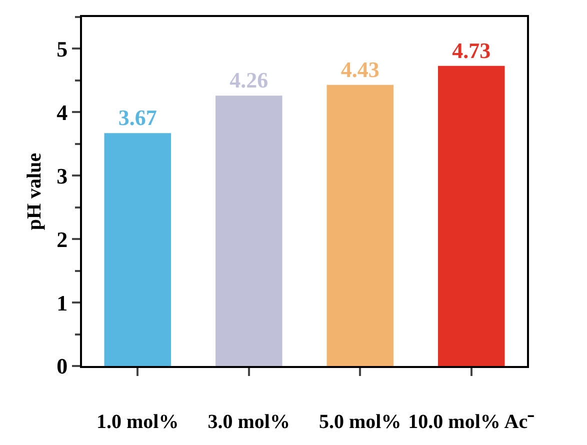  Describe the element at coordinates (471, 422) in the screenshot. I see `x-tick-label: 10.0 mol% Ac⁻` at that location.